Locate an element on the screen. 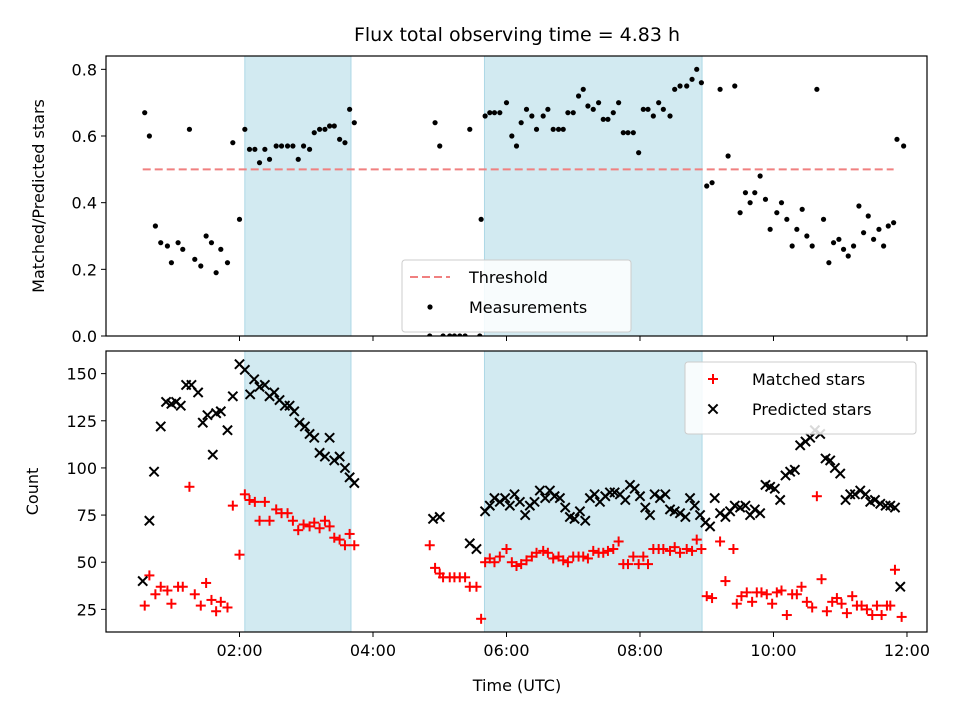 The image size is (960, 720). x-axis-label: Time (UTC) is located at coordinates (516, 685).